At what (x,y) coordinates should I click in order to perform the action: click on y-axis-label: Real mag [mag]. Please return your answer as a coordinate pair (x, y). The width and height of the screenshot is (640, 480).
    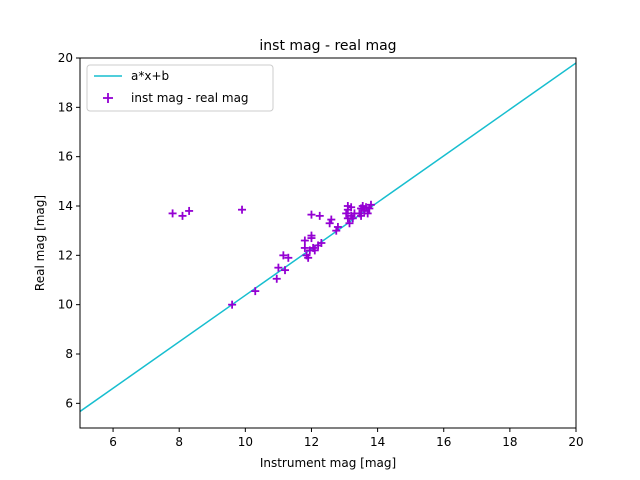
    Looking at the image, I should click on (40, 243).